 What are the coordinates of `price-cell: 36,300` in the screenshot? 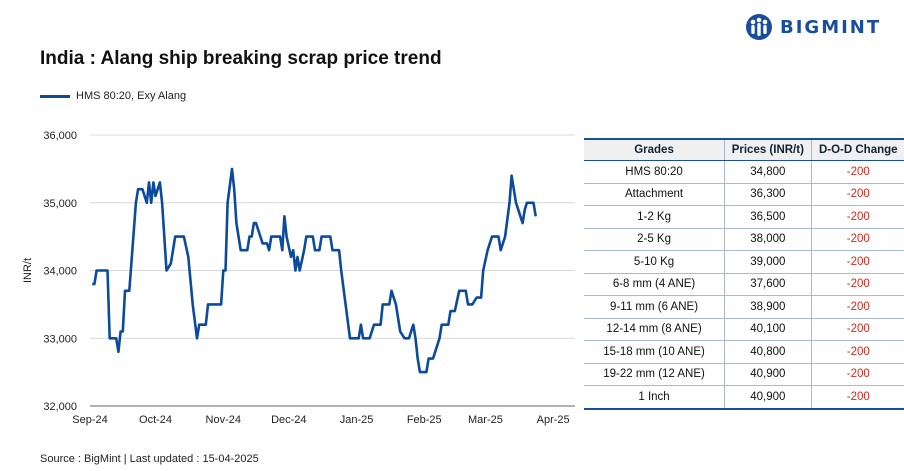 It's located at (768, 194).